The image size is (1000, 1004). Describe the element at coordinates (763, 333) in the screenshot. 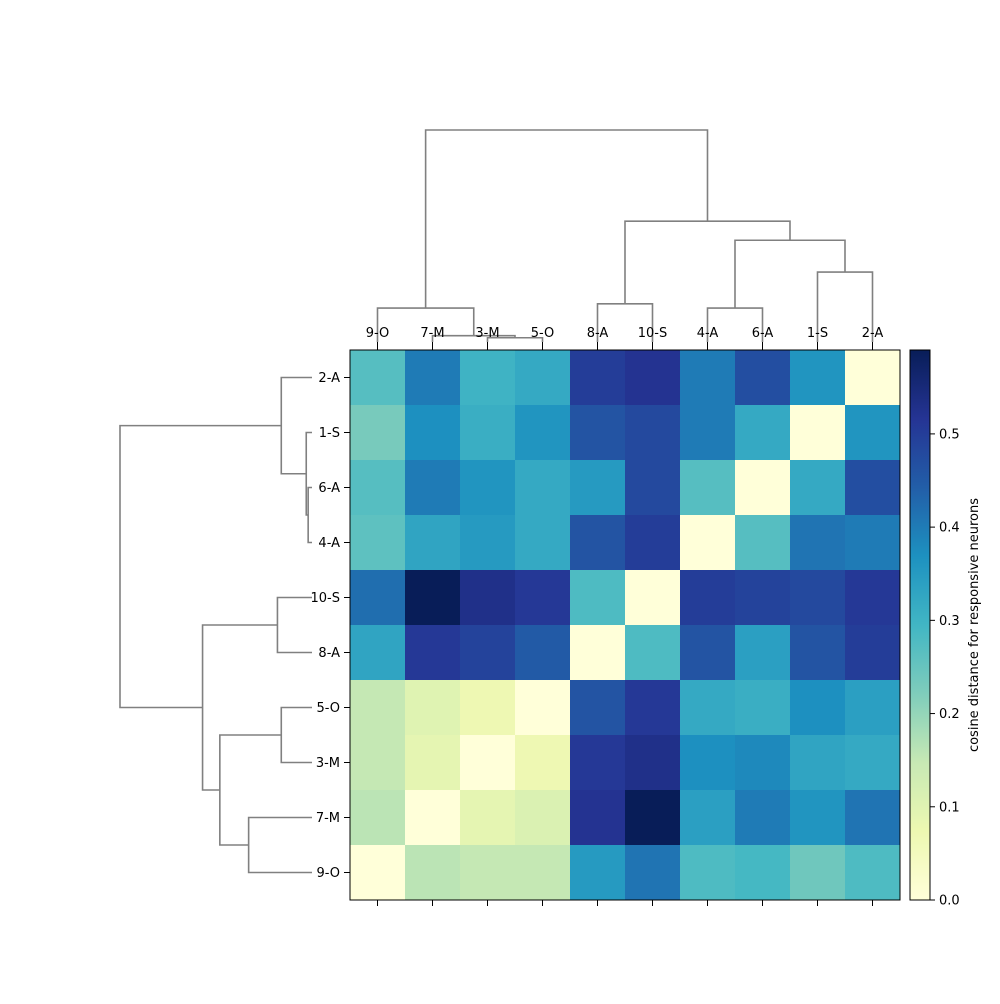

I see `column-label: 6-A` at that location.